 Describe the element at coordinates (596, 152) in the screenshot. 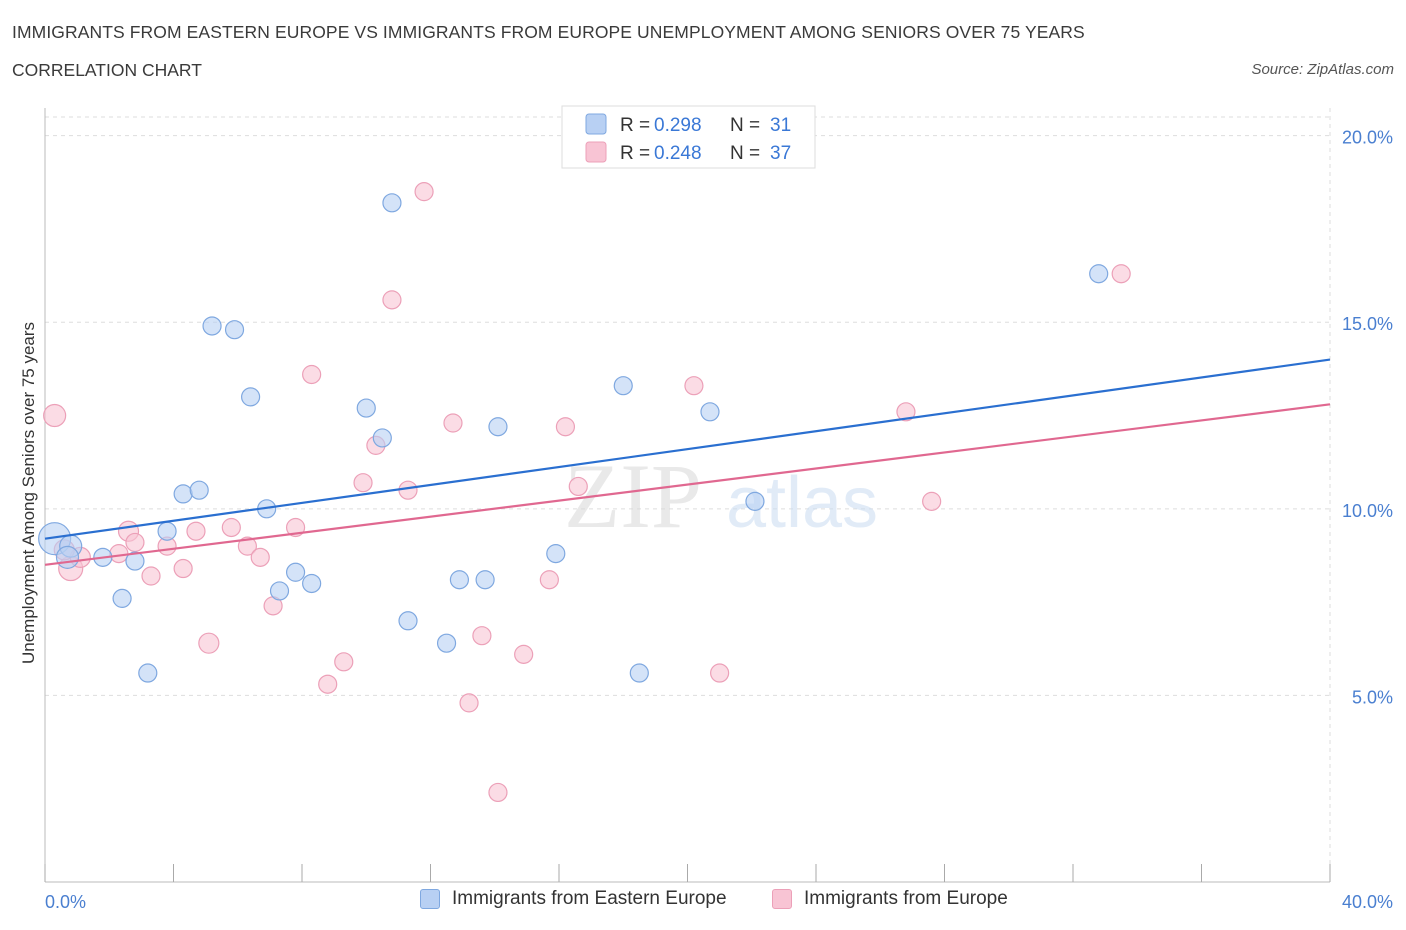

I see `legend-swatch-pink` at that location.